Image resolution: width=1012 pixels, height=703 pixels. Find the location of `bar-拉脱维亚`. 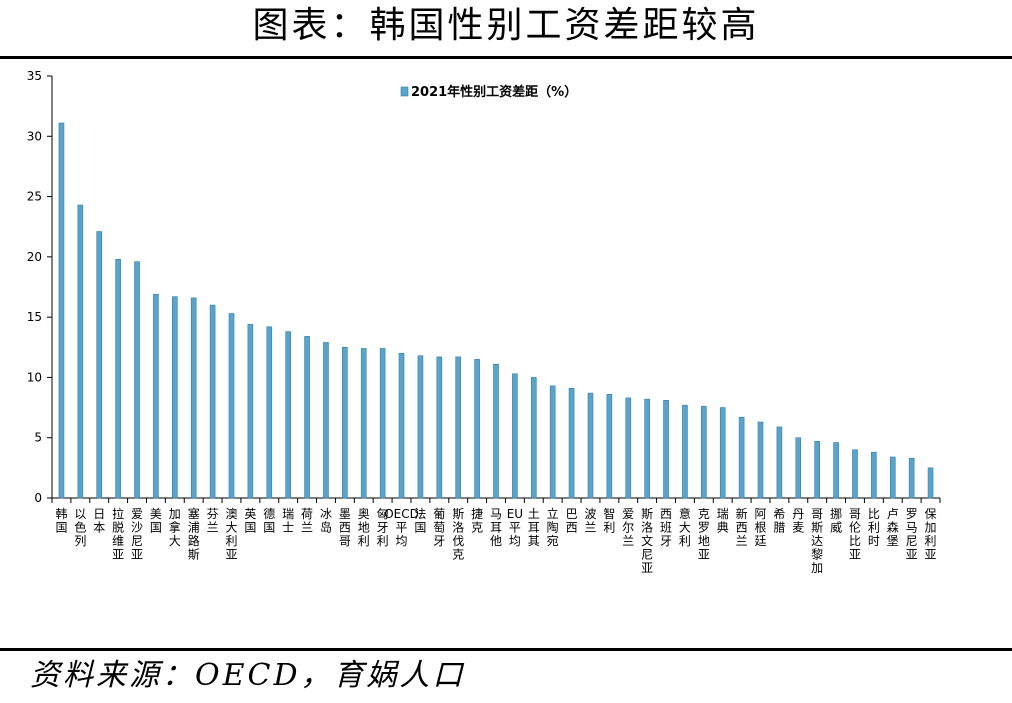

bar-拉脱维亚 is located at coordinates (118, 378).